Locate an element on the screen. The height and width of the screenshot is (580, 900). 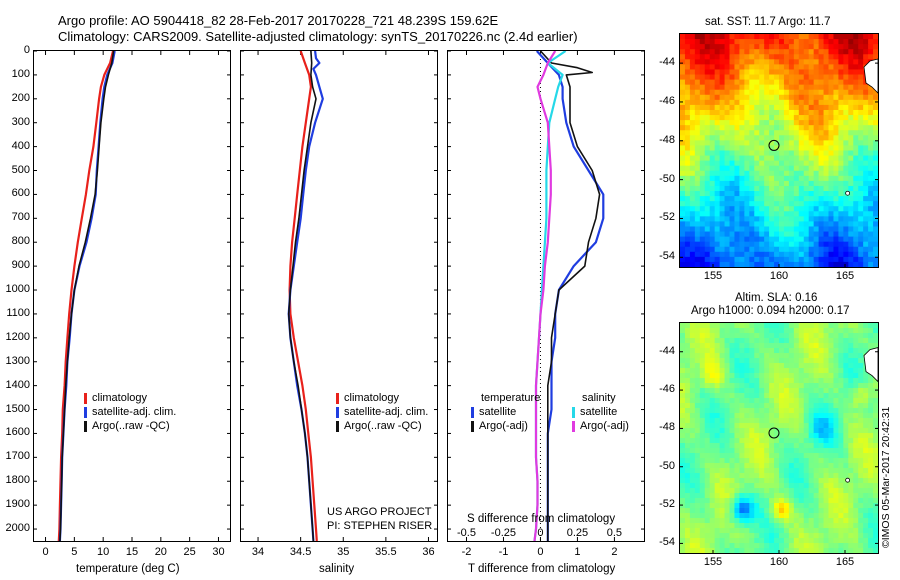
difference-s-tick-label: 0 is located at coordinates (540, 533).